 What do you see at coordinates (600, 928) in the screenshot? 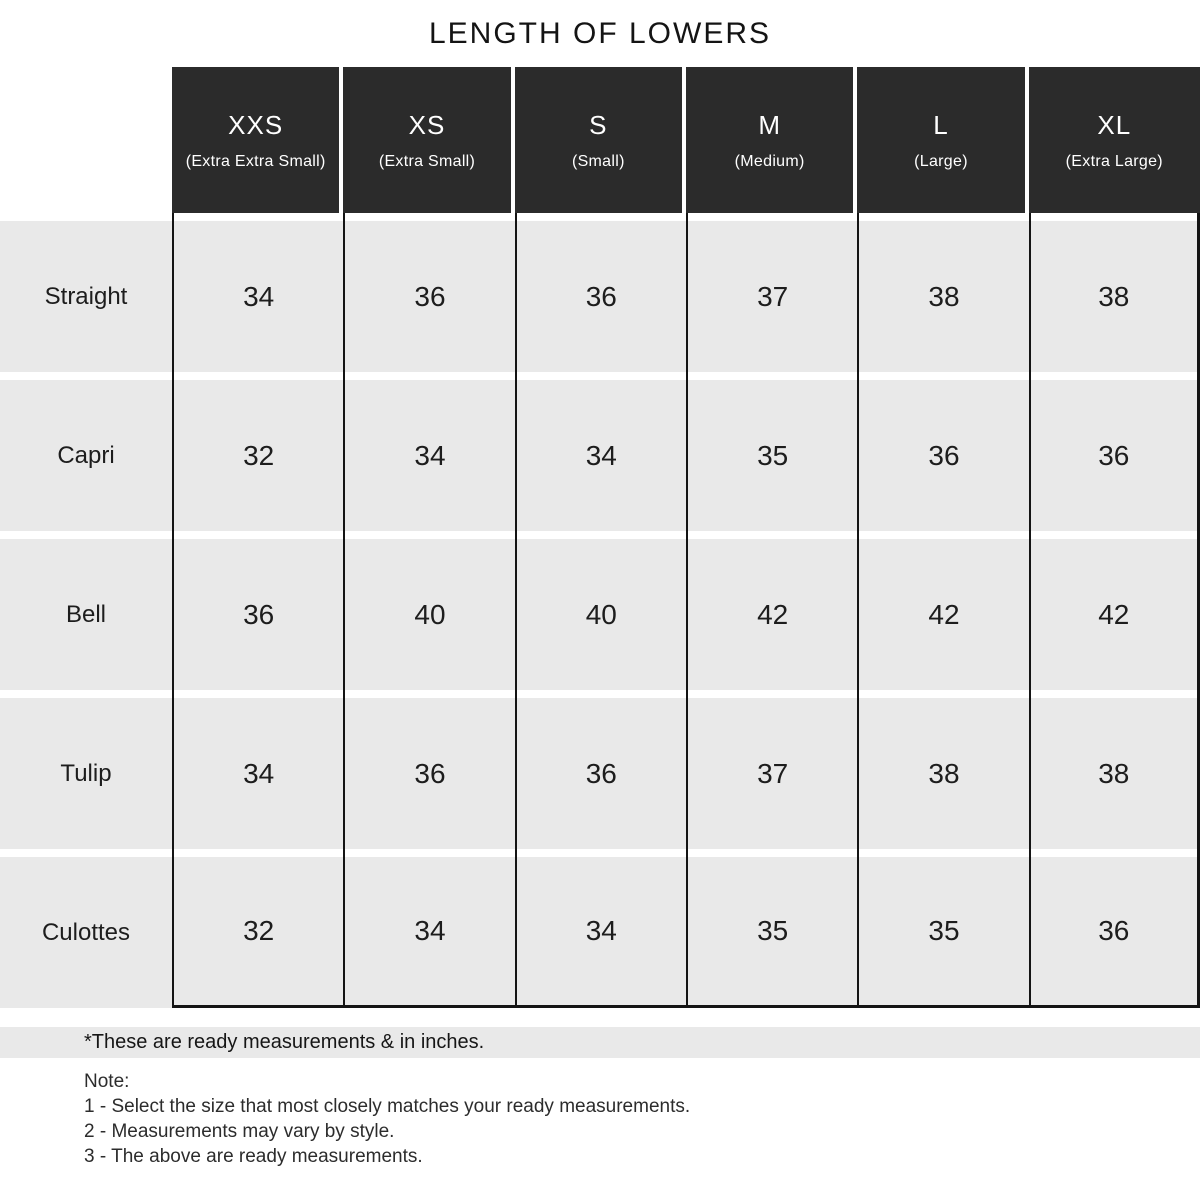
I see `cell-culottes-s: 34` at bounding box center [600, 928].